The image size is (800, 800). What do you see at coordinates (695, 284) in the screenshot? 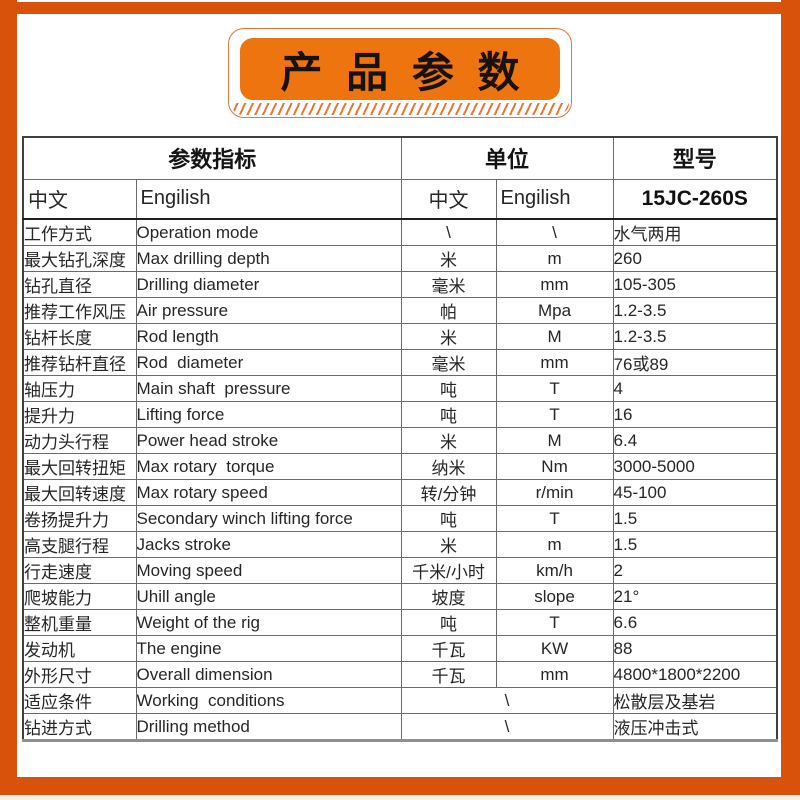
I see `cell-model-value: 105-305` at bounding box center [695, 284].